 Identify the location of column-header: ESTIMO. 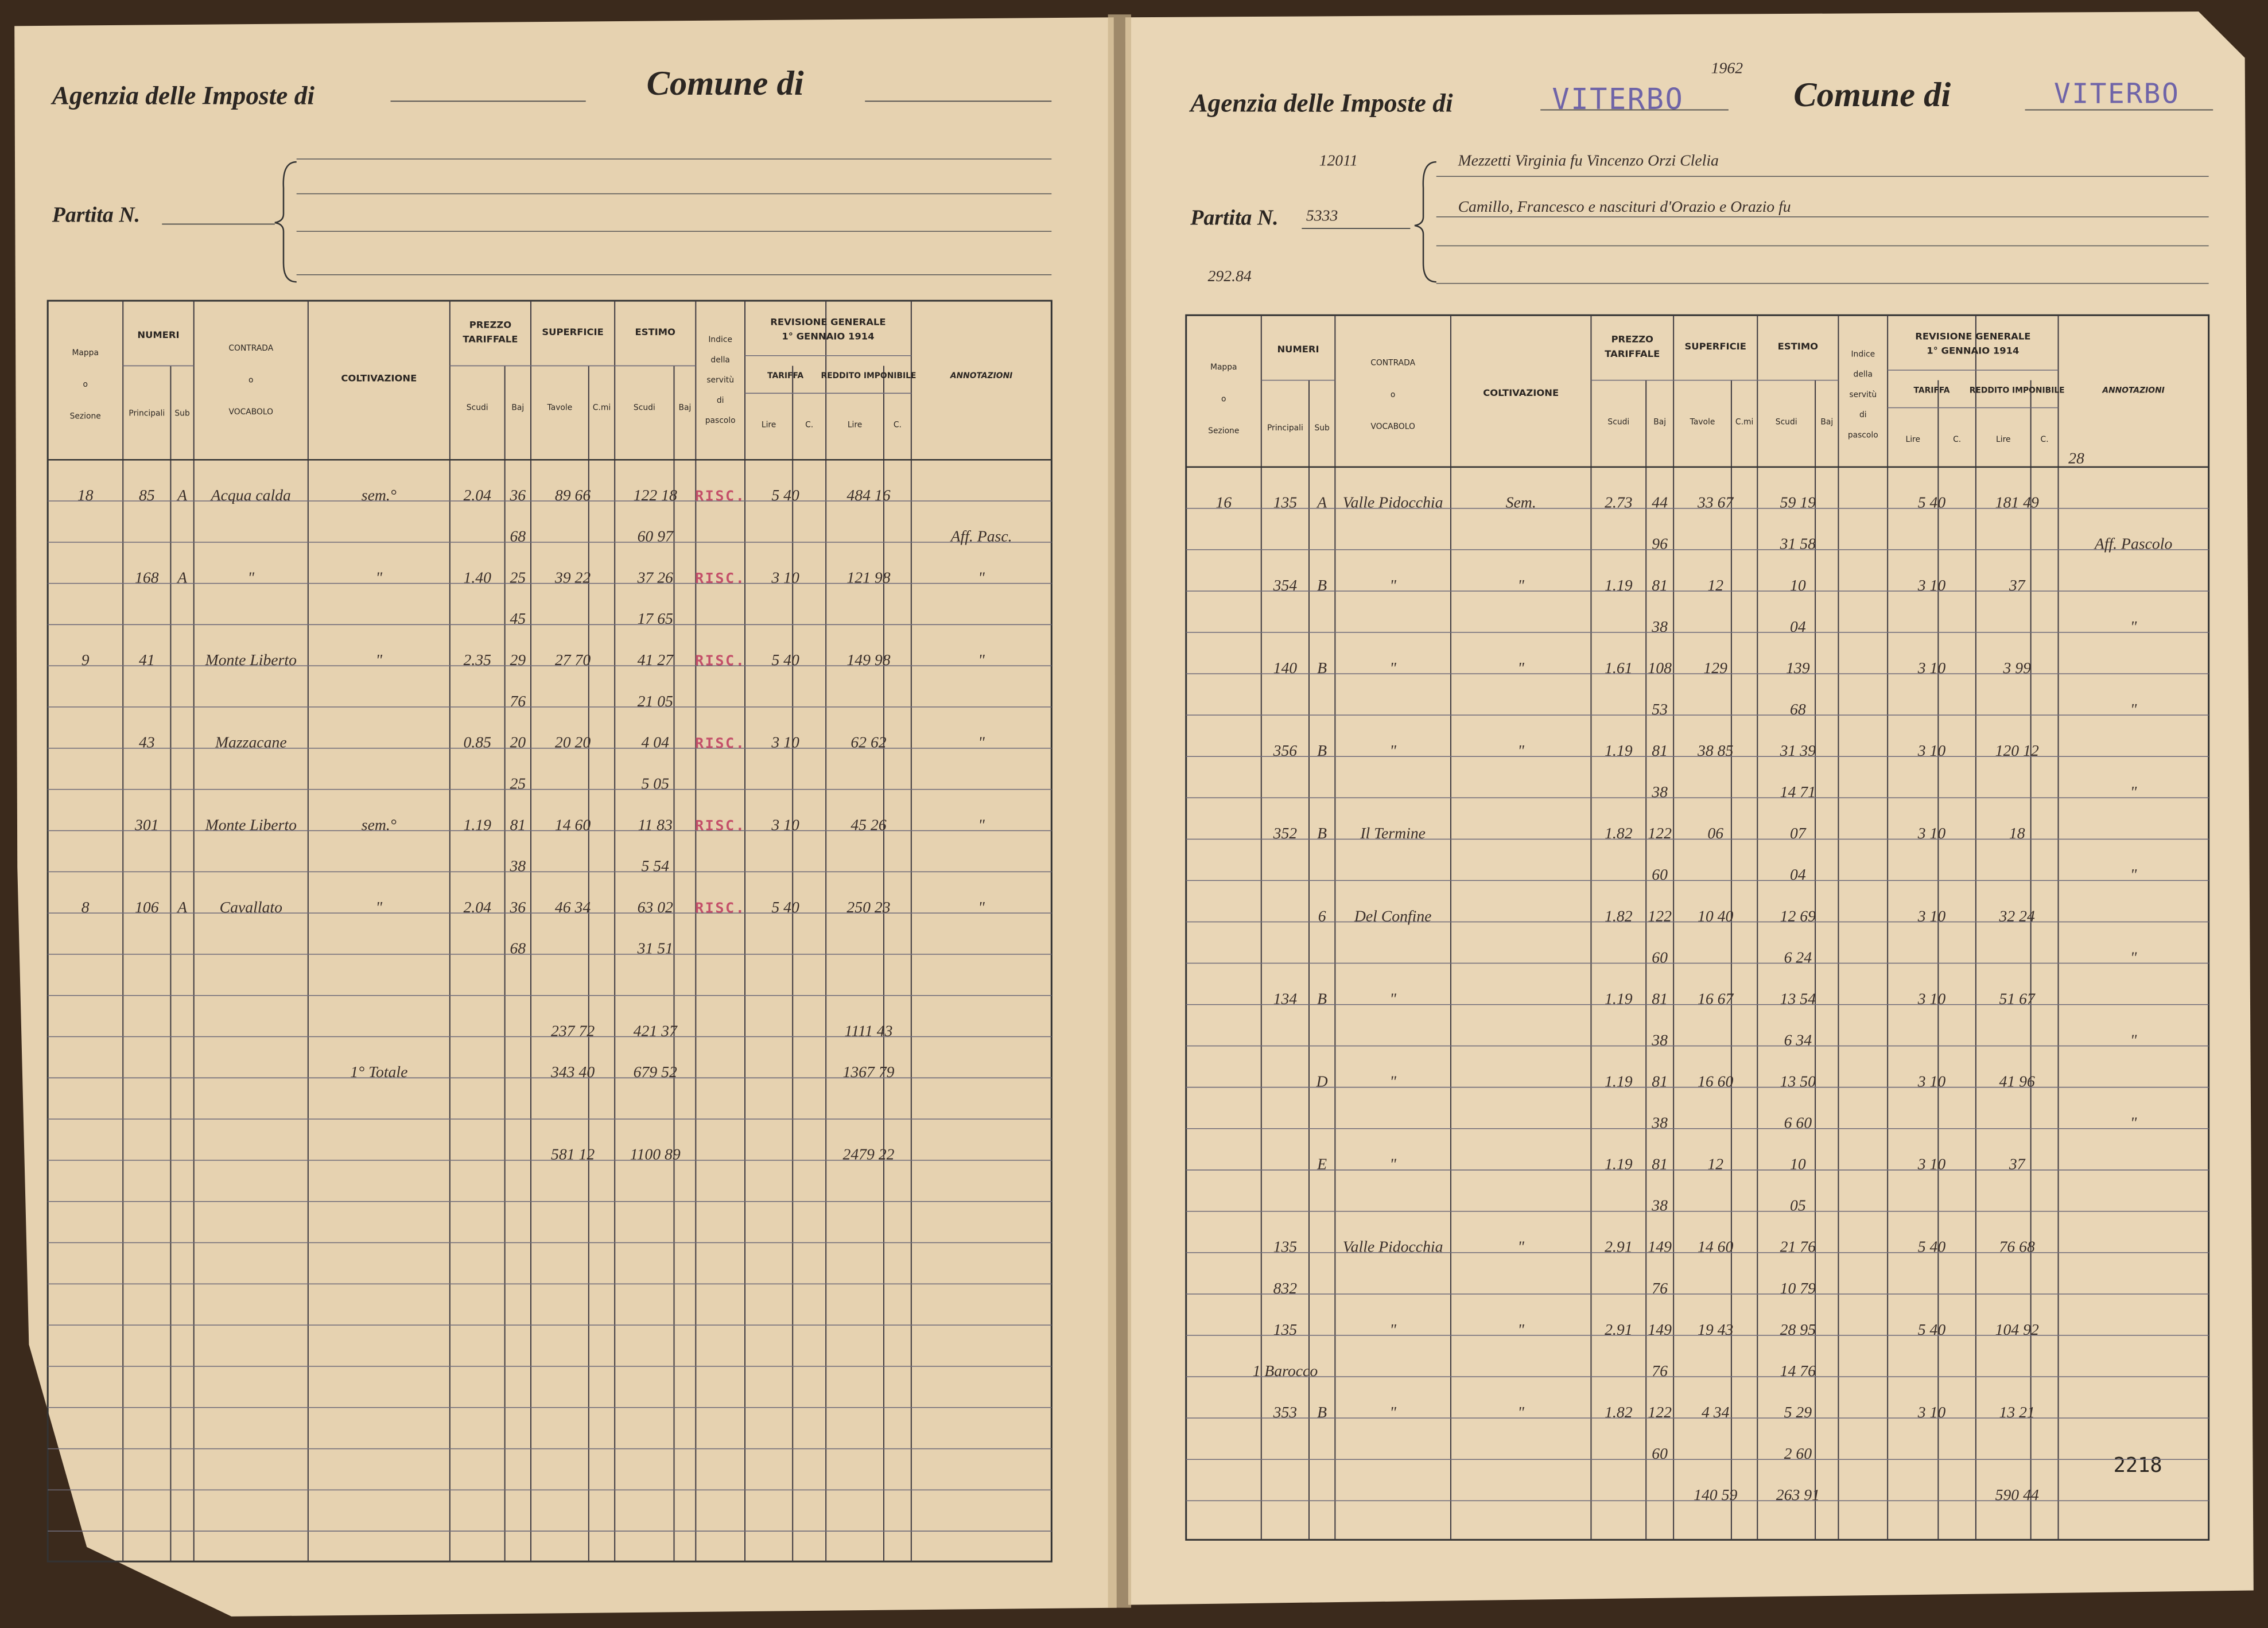
(1798, 346).